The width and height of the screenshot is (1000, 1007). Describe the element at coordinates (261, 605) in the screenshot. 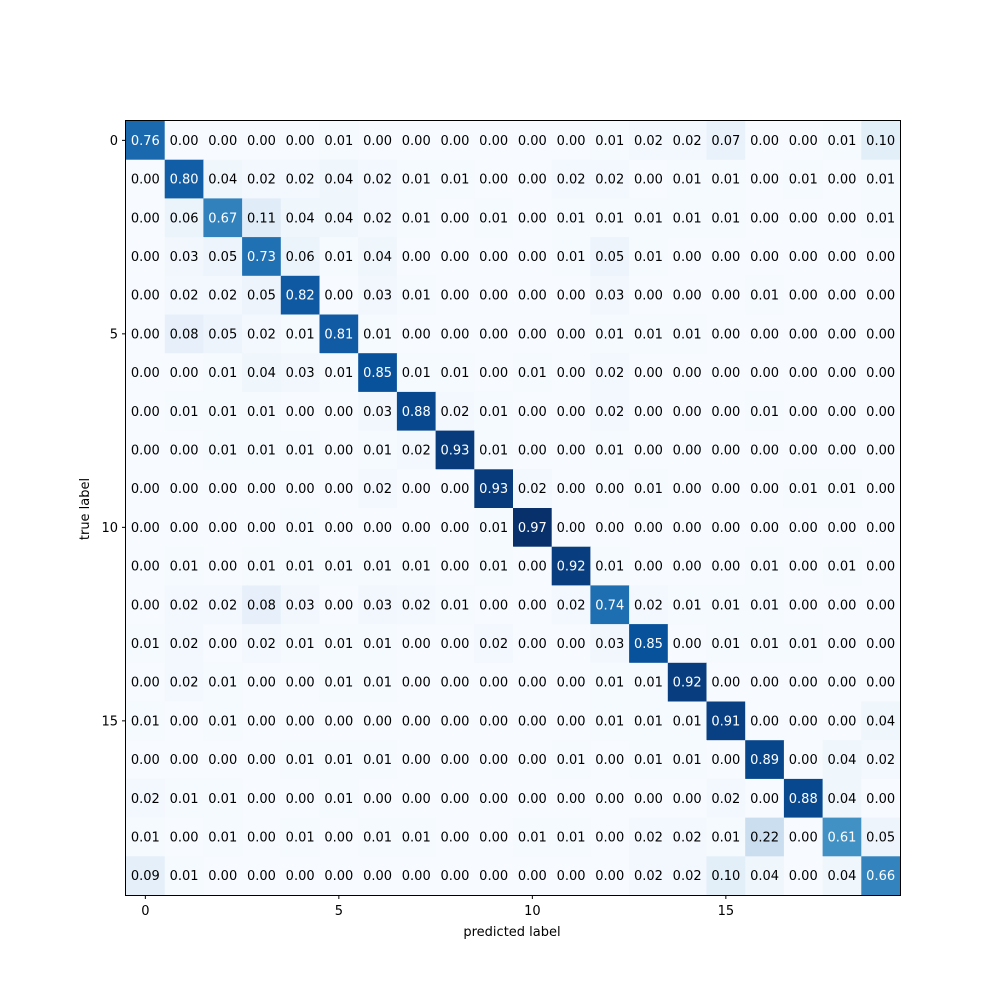

I see `cell-value-label: 0.08` at that location.